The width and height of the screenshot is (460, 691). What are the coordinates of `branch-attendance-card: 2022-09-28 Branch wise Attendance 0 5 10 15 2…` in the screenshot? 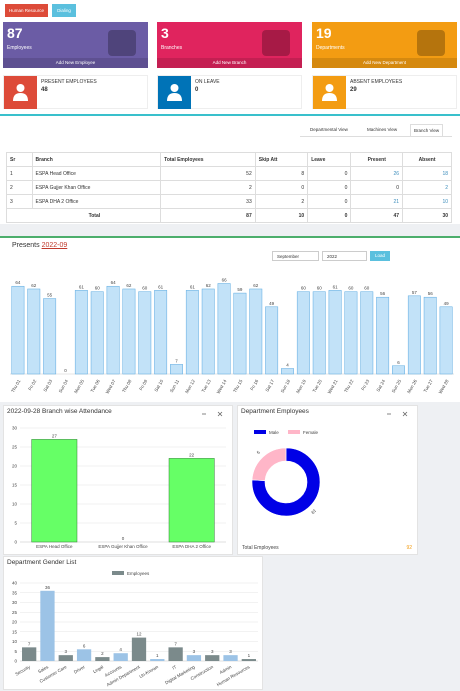 It's located at (118, 480).